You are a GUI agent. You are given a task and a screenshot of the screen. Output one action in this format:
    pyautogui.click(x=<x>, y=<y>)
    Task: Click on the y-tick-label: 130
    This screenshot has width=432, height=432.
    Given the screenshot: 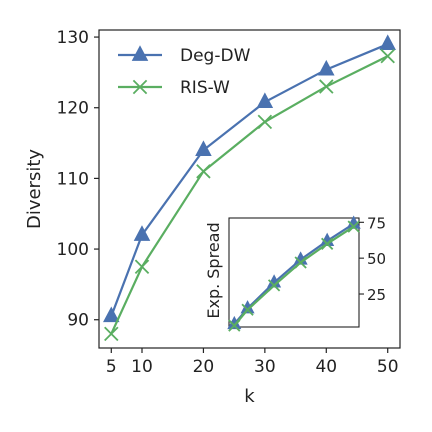 What is the action you would take?
    pyautogui.click(x=73, y=38)
    